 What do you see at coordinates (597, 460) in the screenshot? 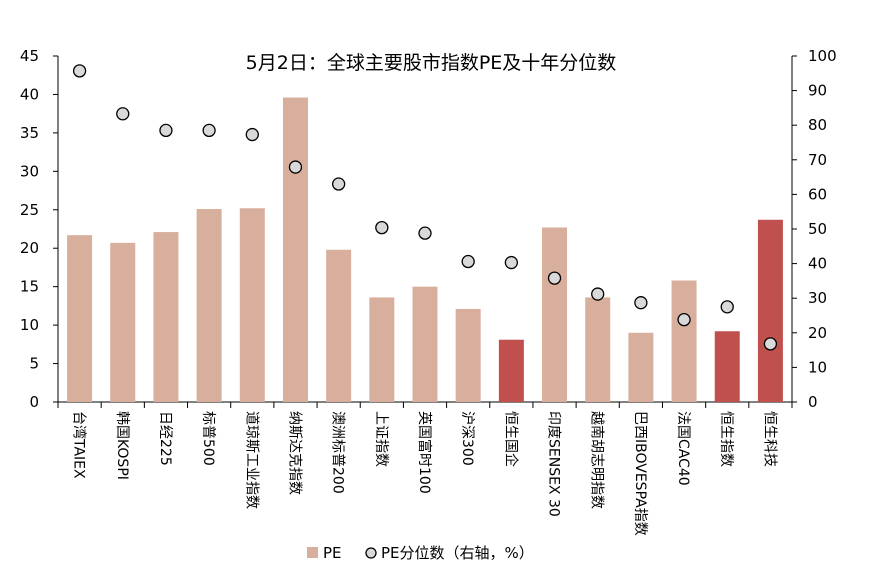
I see `x-category-label: 越南胡志明指数` at bounding box center [597, 460].